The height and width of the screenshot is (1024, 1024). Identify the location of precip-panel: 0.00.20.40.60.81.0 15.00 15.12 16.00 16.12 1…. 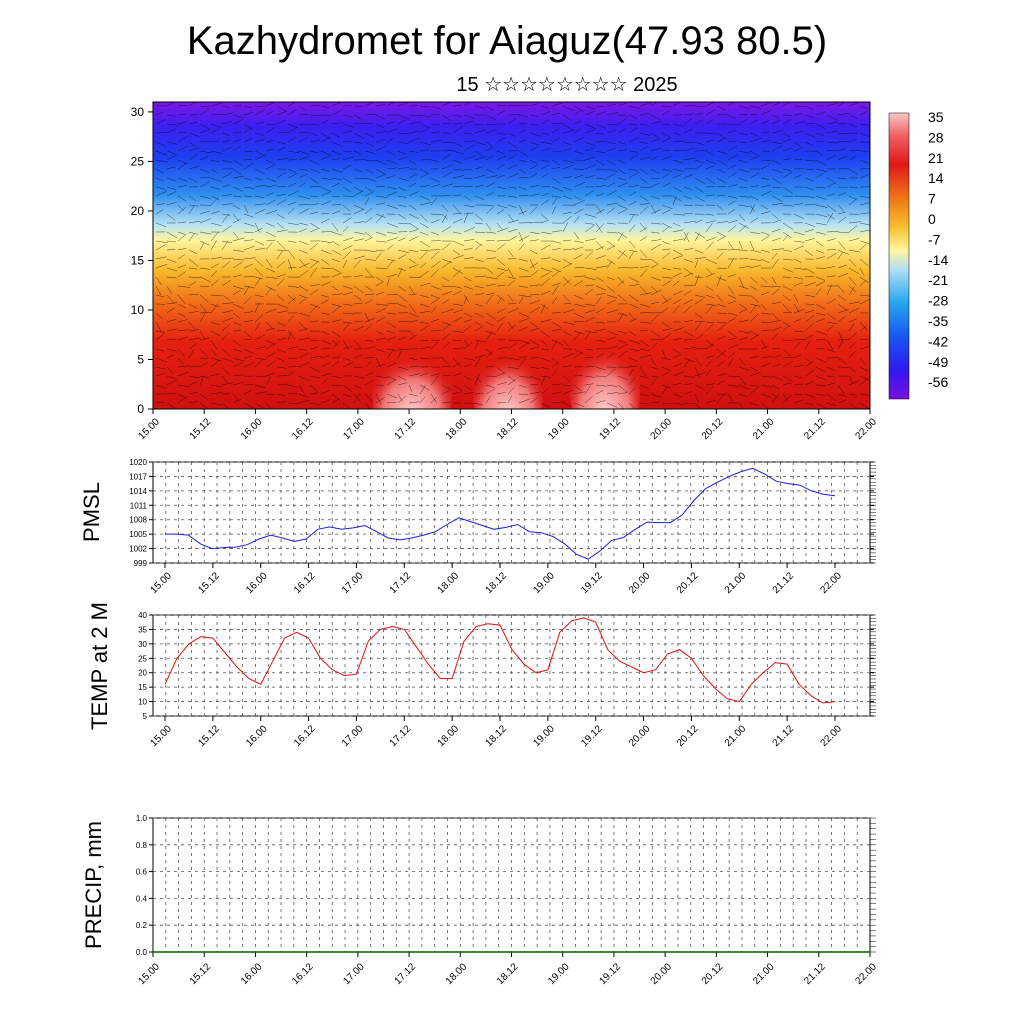
(480, 900).